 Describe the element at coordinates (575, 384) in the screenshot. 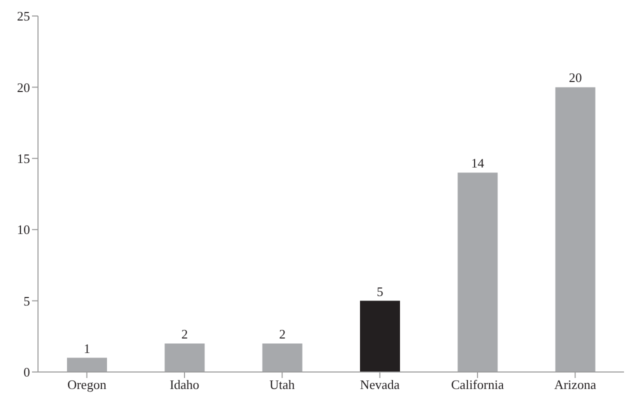

I see `x-tick-label: Arizona` at that location.